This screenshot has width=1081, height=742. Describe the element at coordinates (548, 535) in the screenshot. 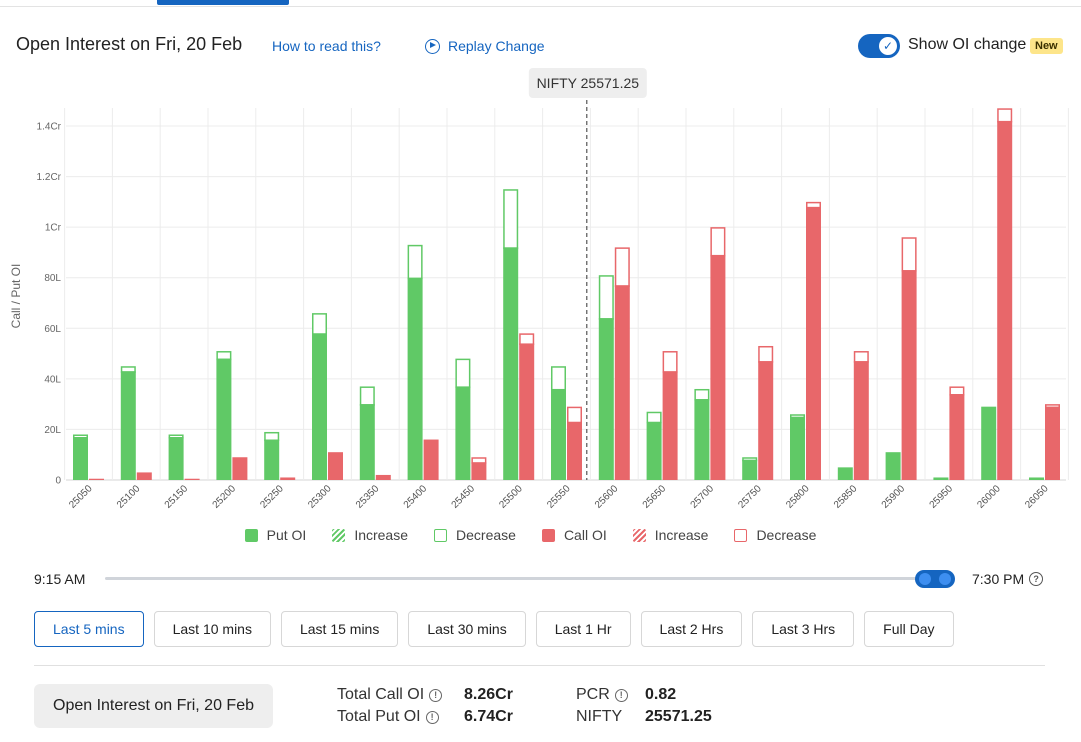

I see `call-oi-swatch` at that location.